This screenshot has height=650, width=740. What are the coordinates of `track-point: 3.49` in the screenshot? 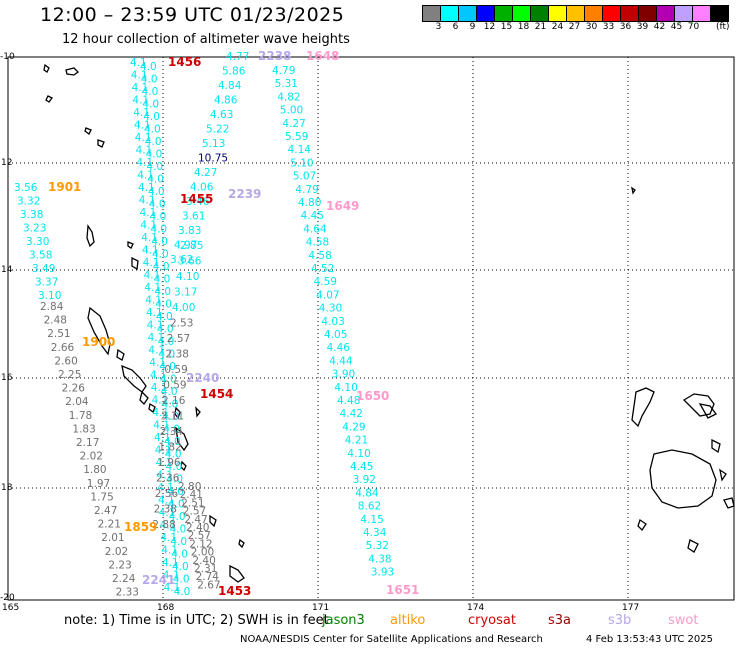 It's located at (43, 269).